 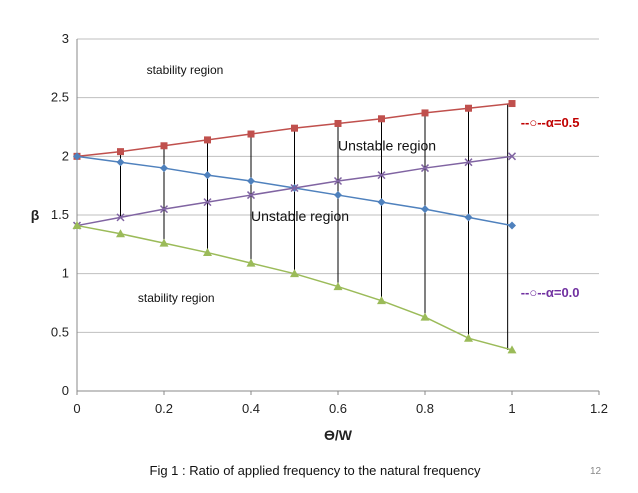 I want to click on x-axis-title: ϴ/W, so click(x=338, y=435).